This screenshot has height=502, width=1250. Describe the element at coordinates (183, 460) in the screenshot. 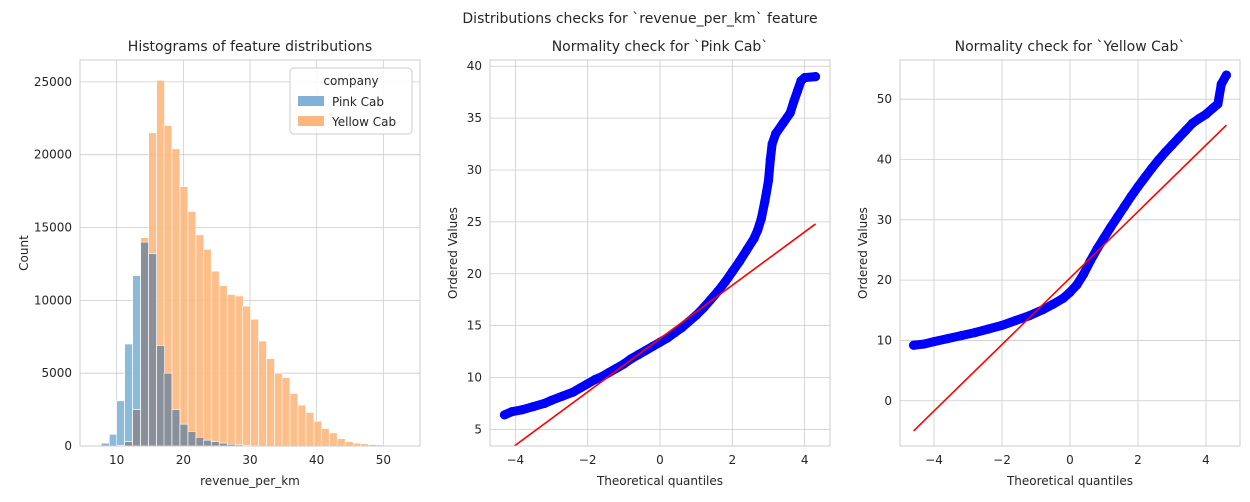

I see `x-tick-label: 20` at that location.